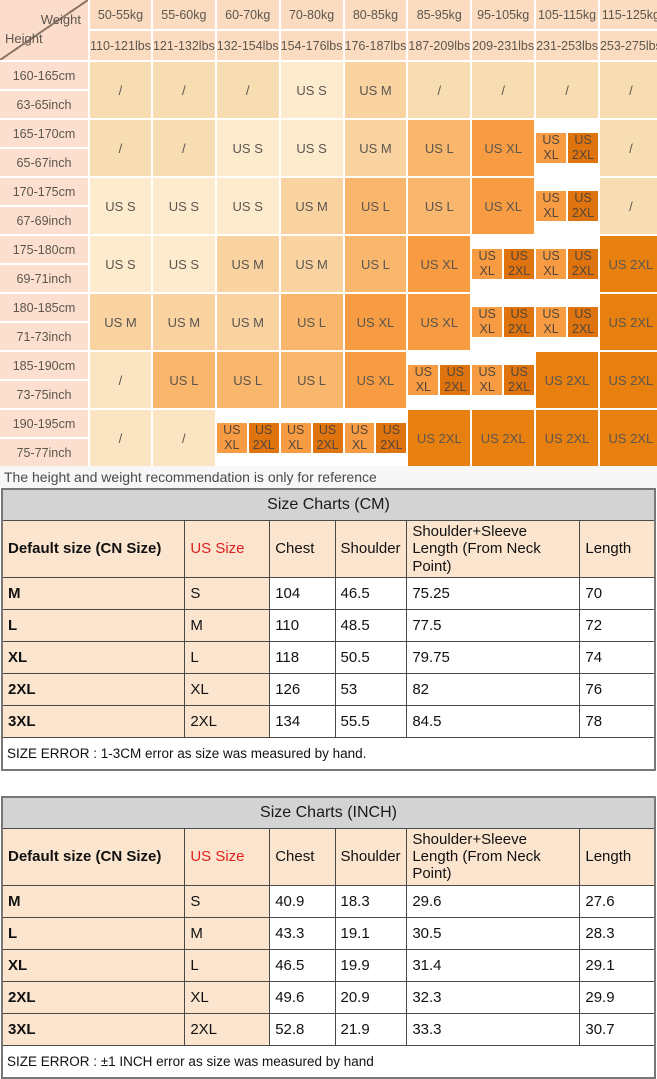  I want to click on inch-chart-data-cell: S, so click(227, 901).